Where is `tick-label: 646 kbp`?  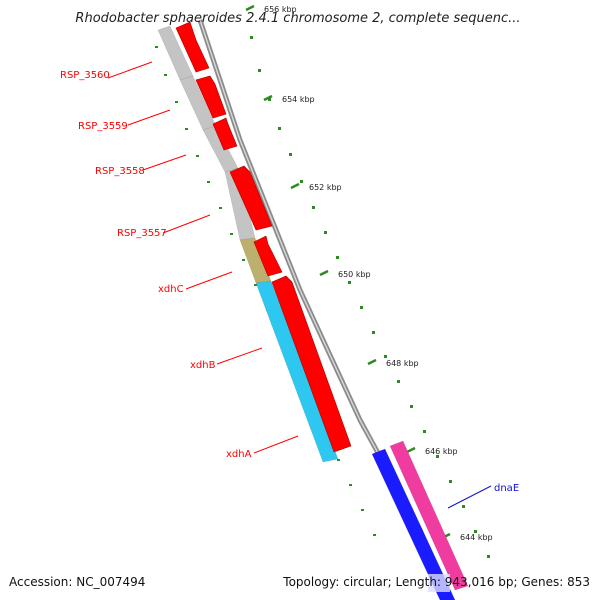
tick-label: 646 kbp is located at coordinates (441, 451).